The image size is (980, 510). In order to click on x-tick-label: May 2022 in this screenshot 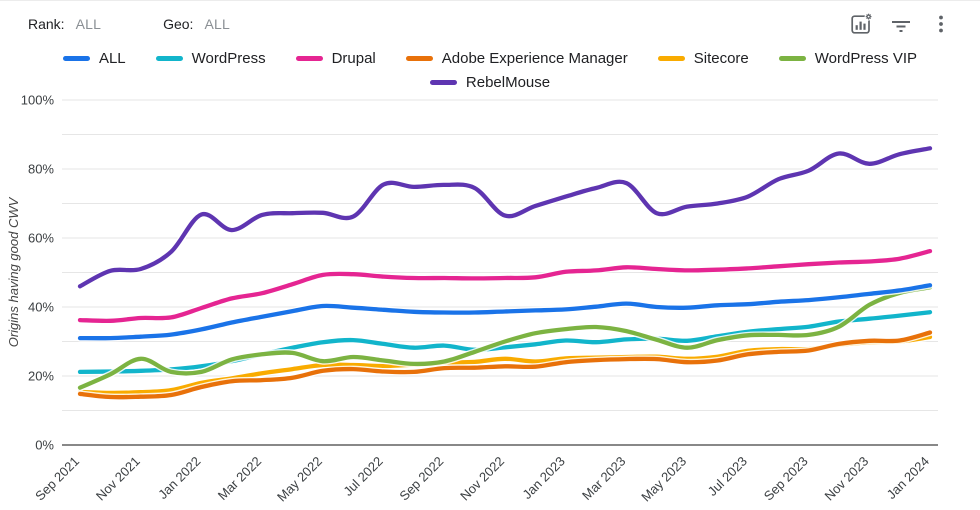, I will do `click(299, 479)`.